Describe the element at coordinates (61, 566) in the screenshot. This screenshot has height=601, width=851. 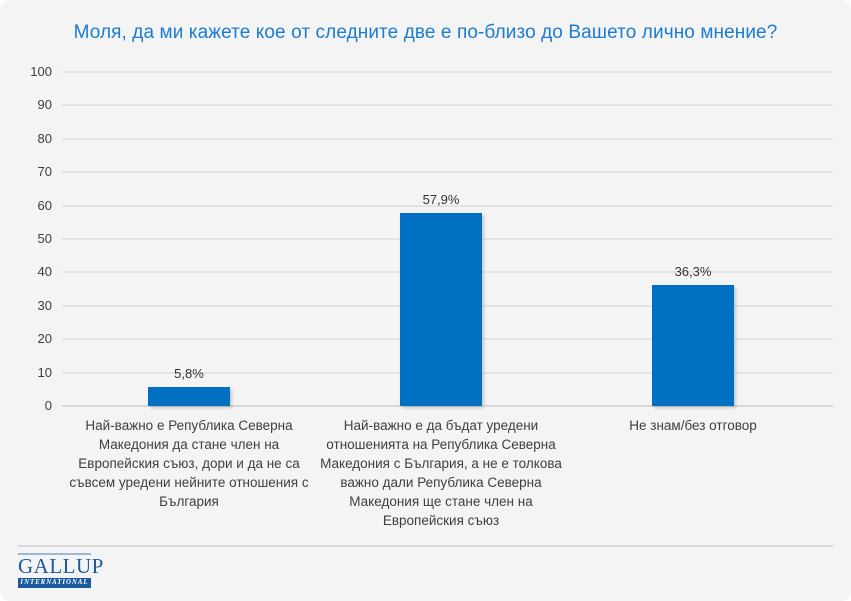
I see `logo-wordmark: GALLUP` at that location.